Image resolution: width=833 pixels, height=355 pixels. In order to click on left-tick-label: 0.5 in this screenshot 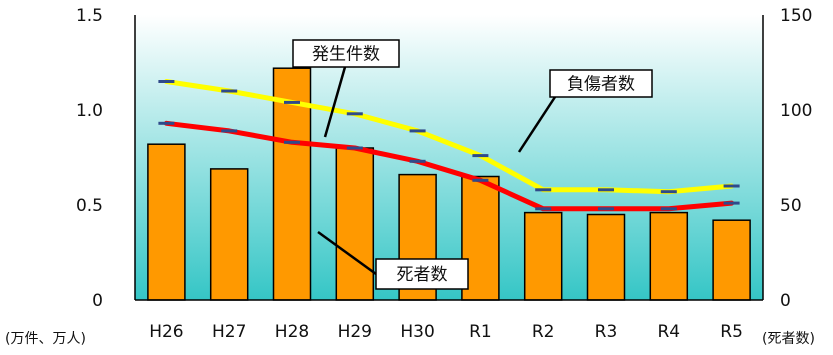, I will do `click(89, 206)`.